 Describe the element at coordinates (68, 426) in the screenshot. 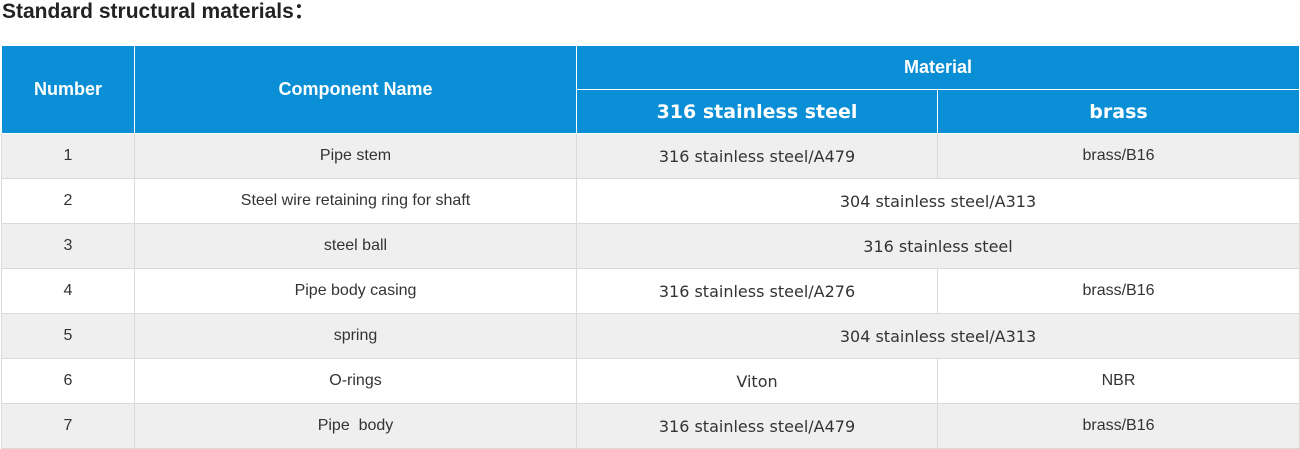

I see `row-number: 7` at that location.